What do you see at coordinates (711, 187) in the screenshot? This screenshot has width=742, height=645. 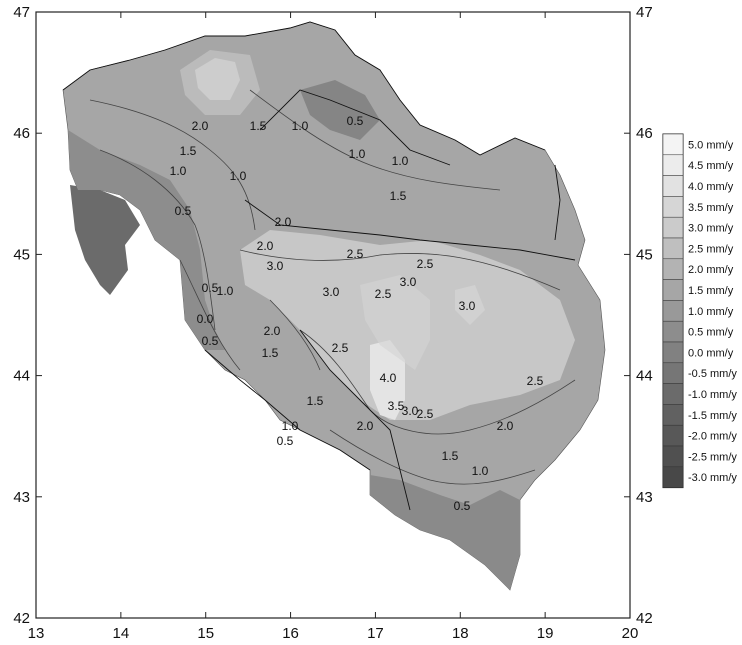 I see `legend-label: 4.0 mm/y` at bounding box center [711, 187].